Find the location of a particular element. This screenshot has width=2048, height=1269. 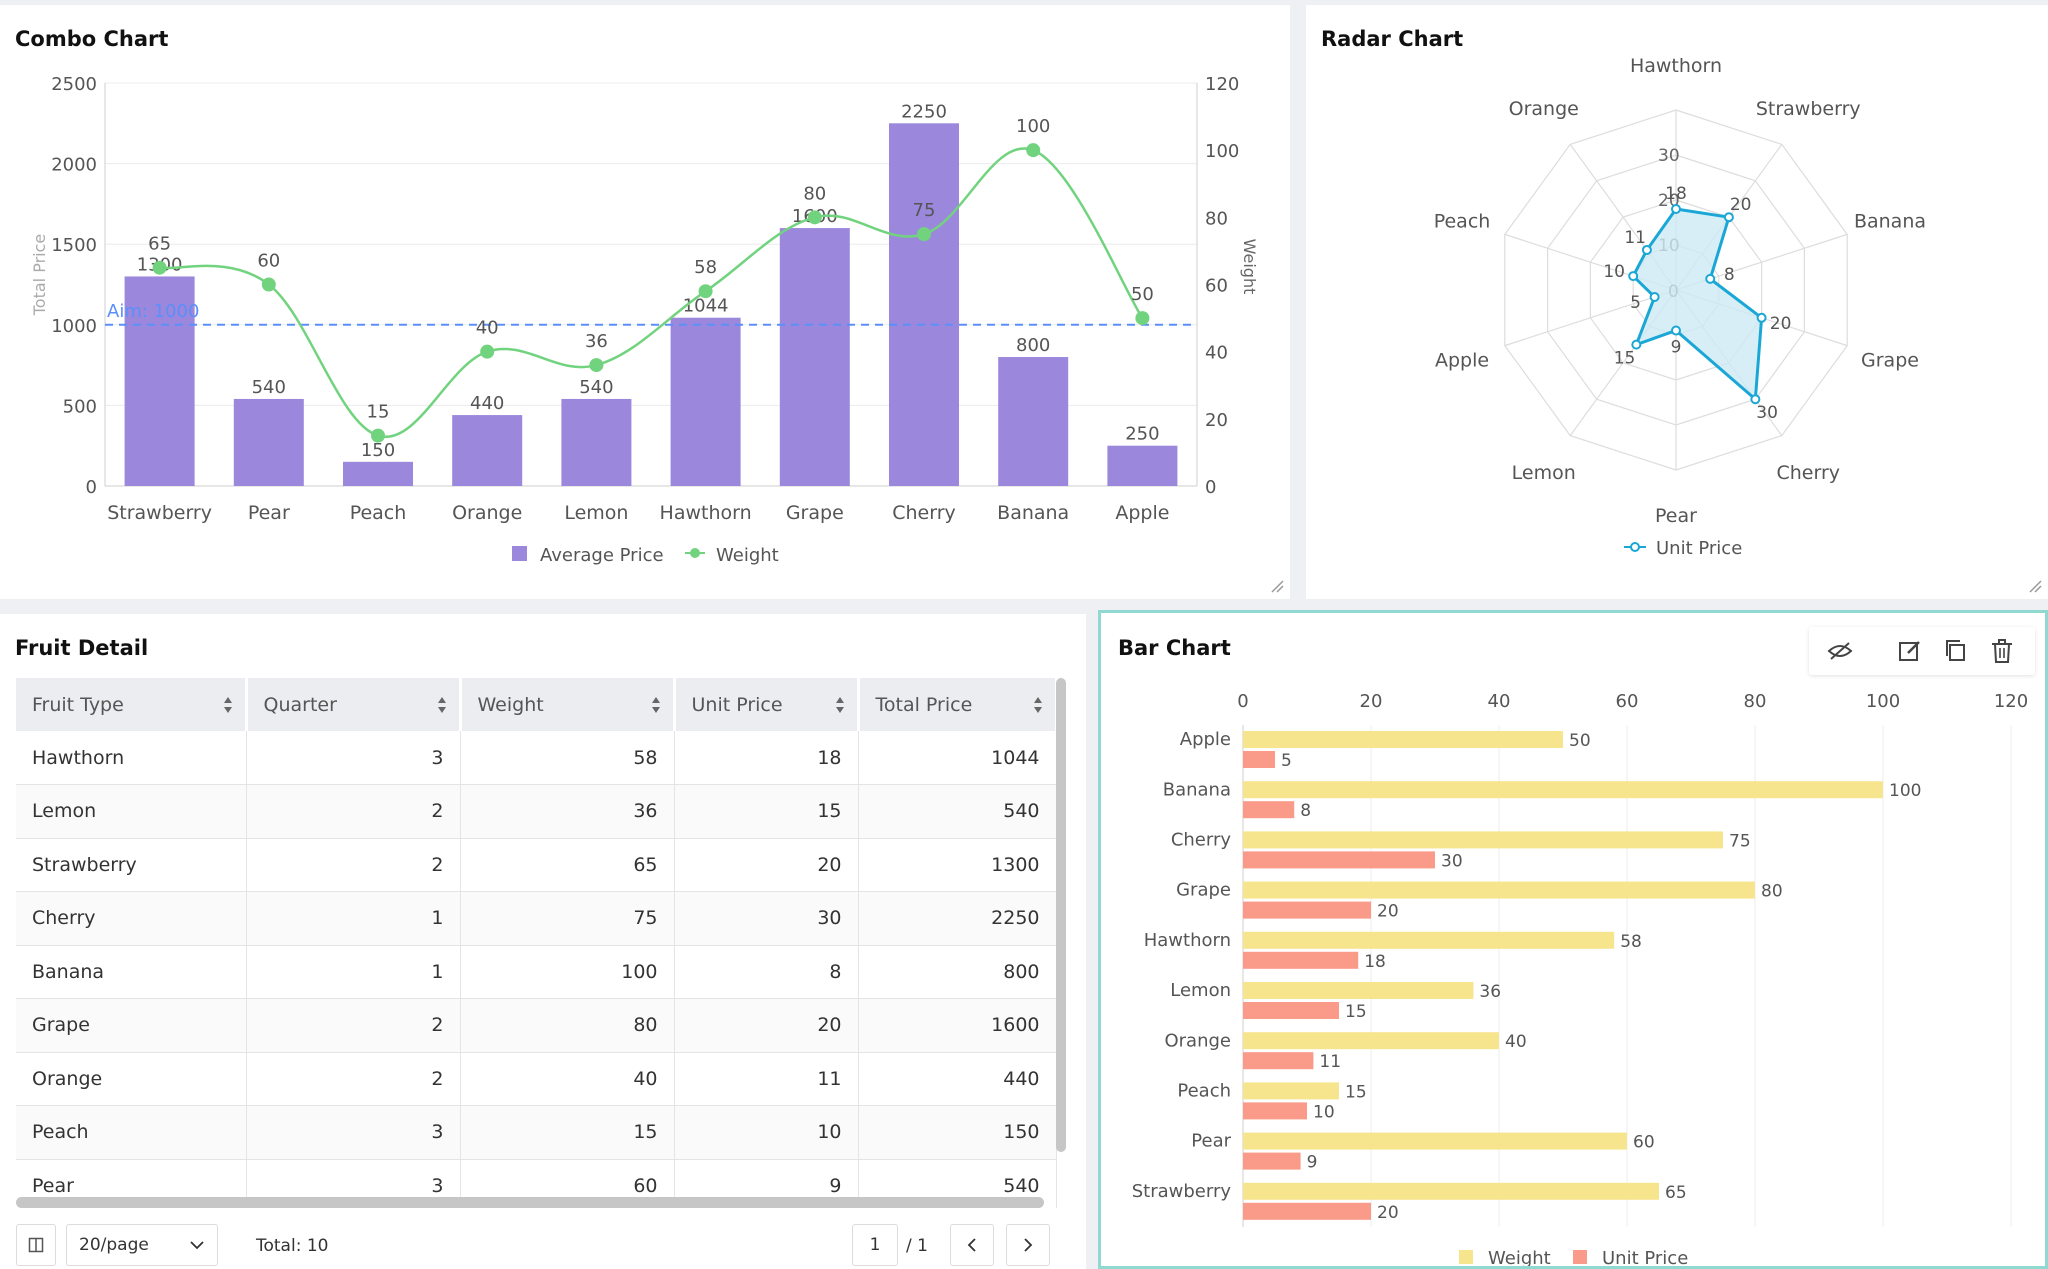

hide-icon is located at coordinates (1840, 651).